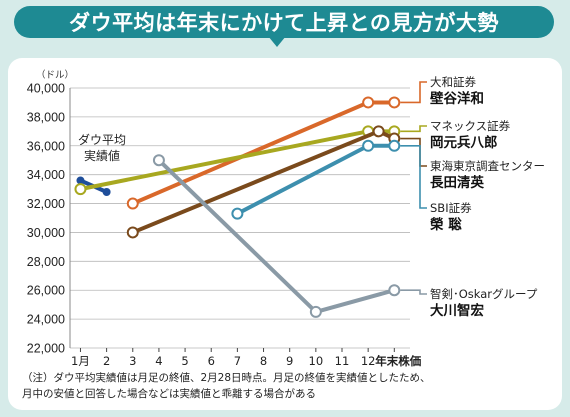  Describe the element at coordinates (226, 378) in the screenshot. I see `footnote-line-1: （注）ダウ平均実績値は月足の終値、2月28日時点。月足の終値を実績値としたため、` at that location.